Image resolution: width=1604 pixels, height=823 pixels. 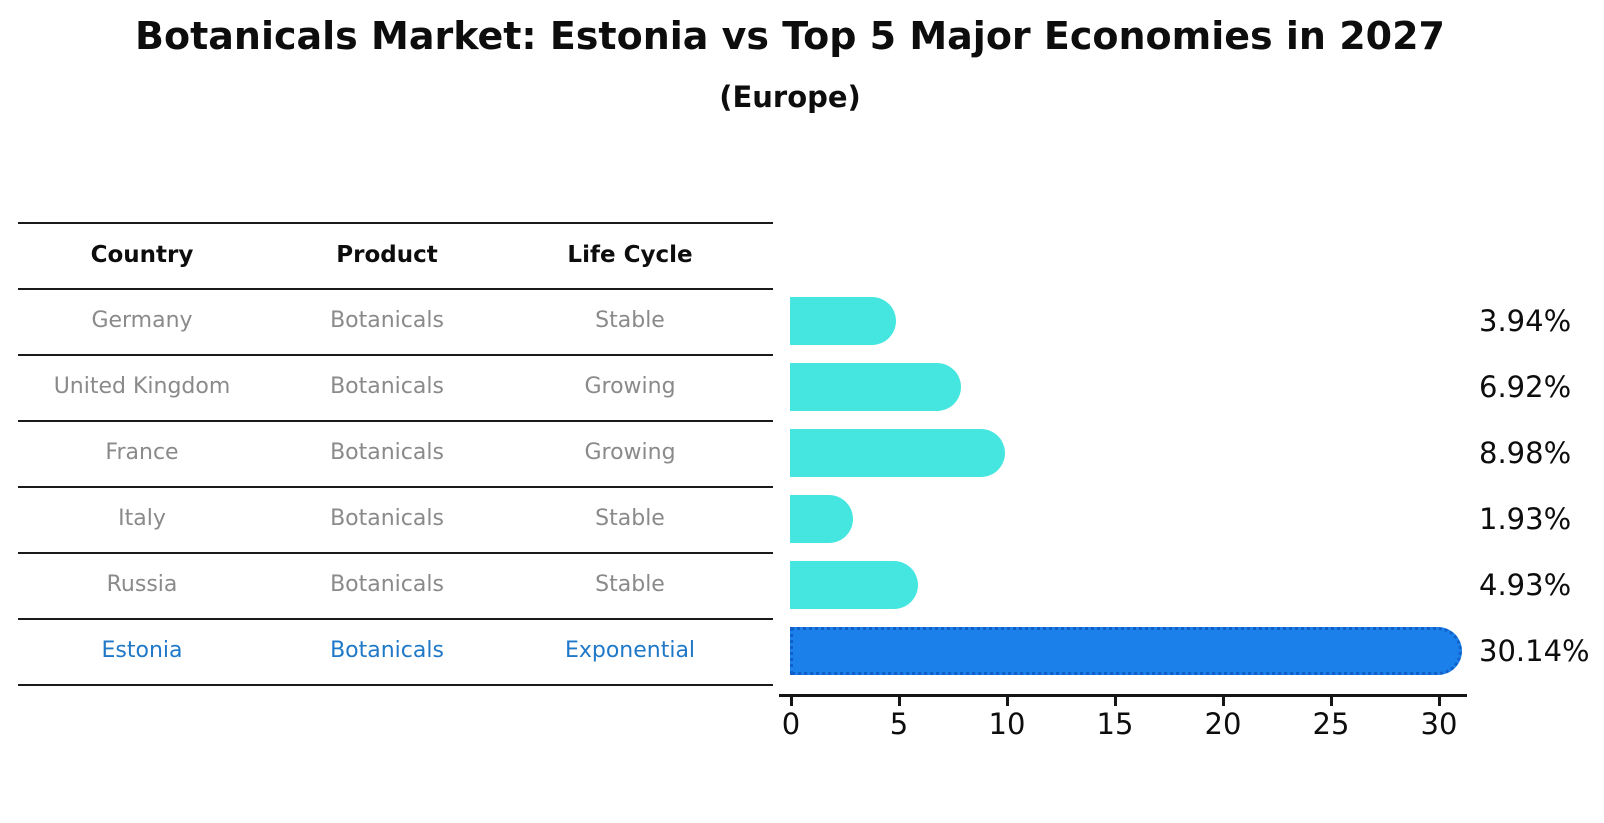 What do you see at coordinates (1223, 724) in the screenshot?
I see `x-axis-tick-label: 20` at bounding box center [1223, 724].